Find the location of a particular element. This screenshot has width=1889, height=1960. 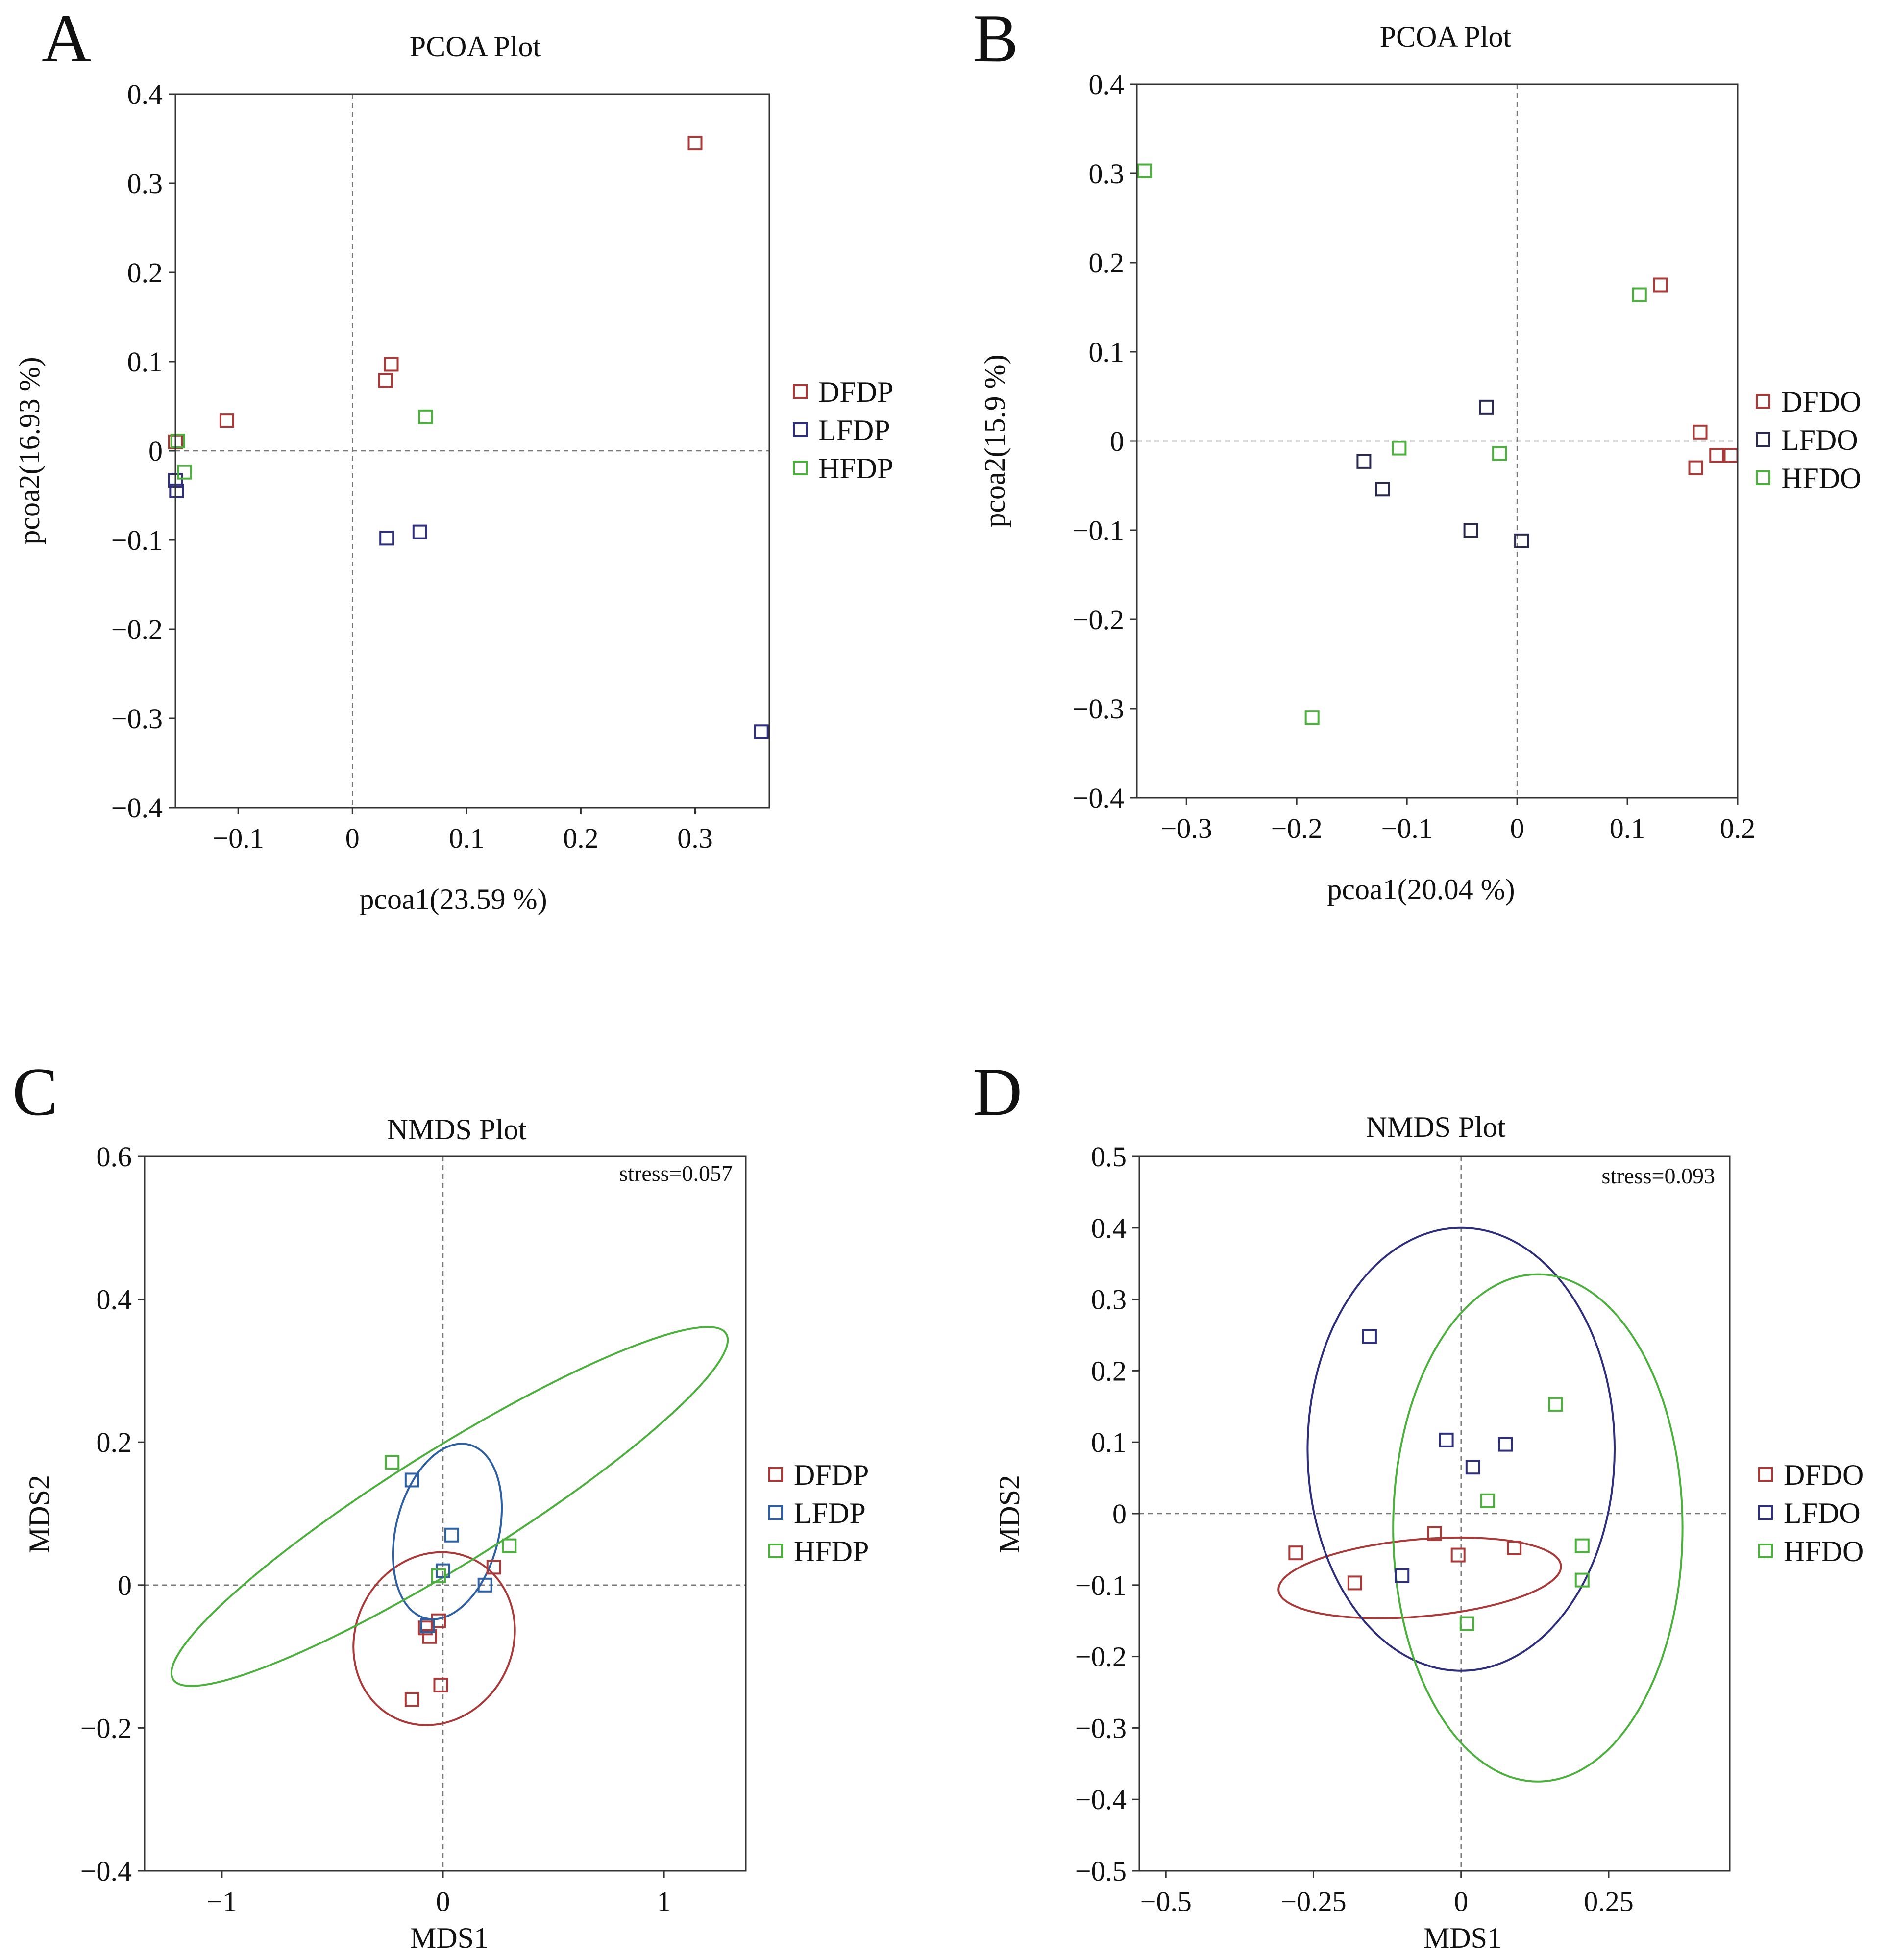

ellipse-hfdp is located at coordinates (449, 1506).